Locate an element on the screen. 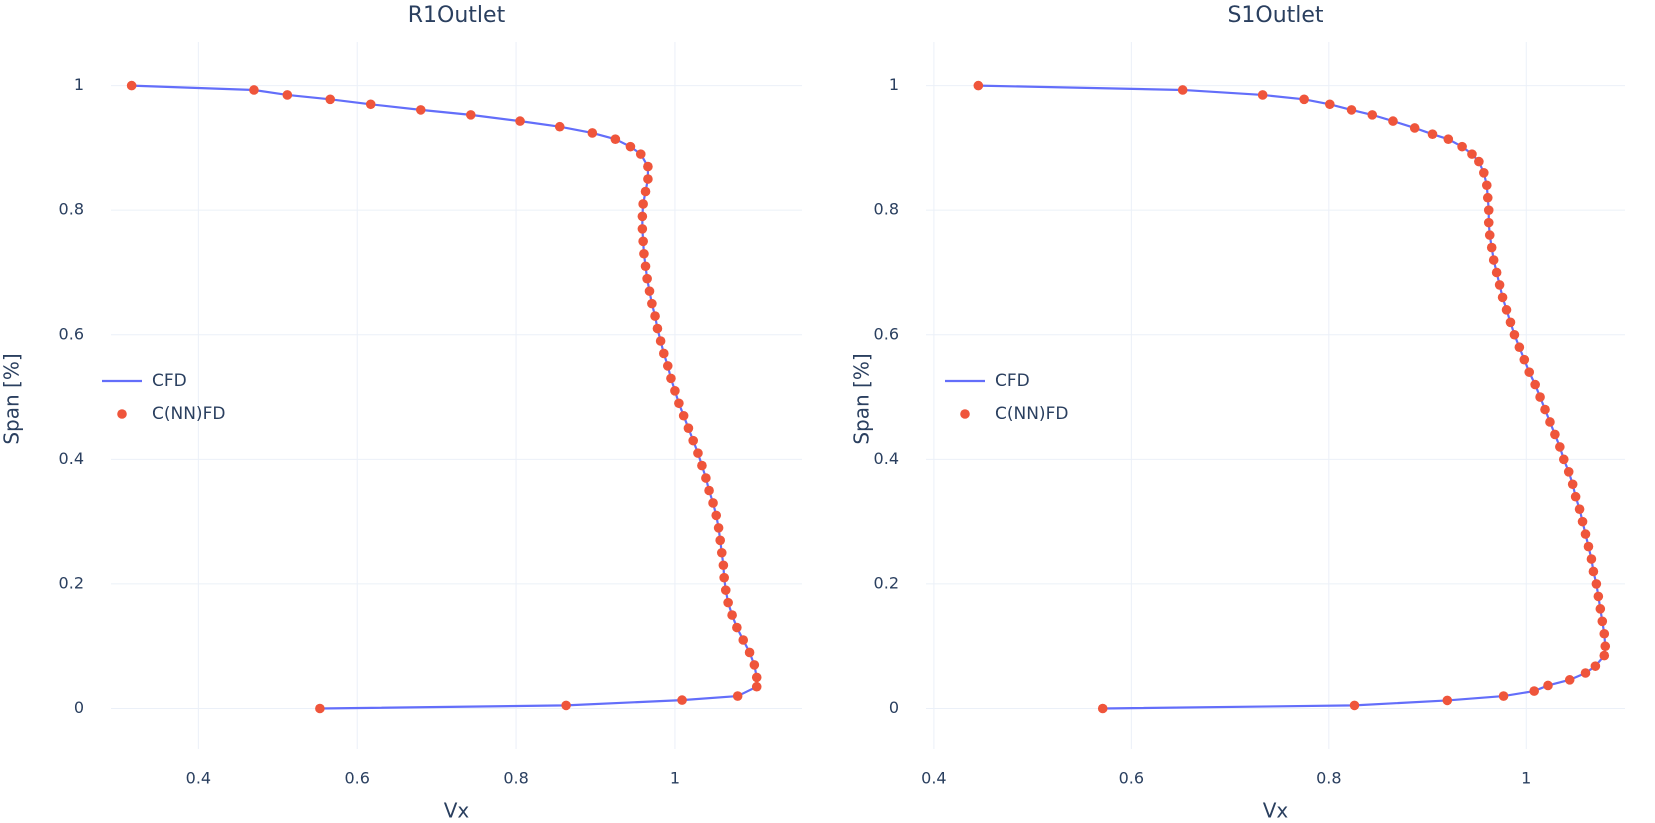 This screenshot has width=1655, height=823. y-tick-label: 0 is located at coordinates (894, 707).